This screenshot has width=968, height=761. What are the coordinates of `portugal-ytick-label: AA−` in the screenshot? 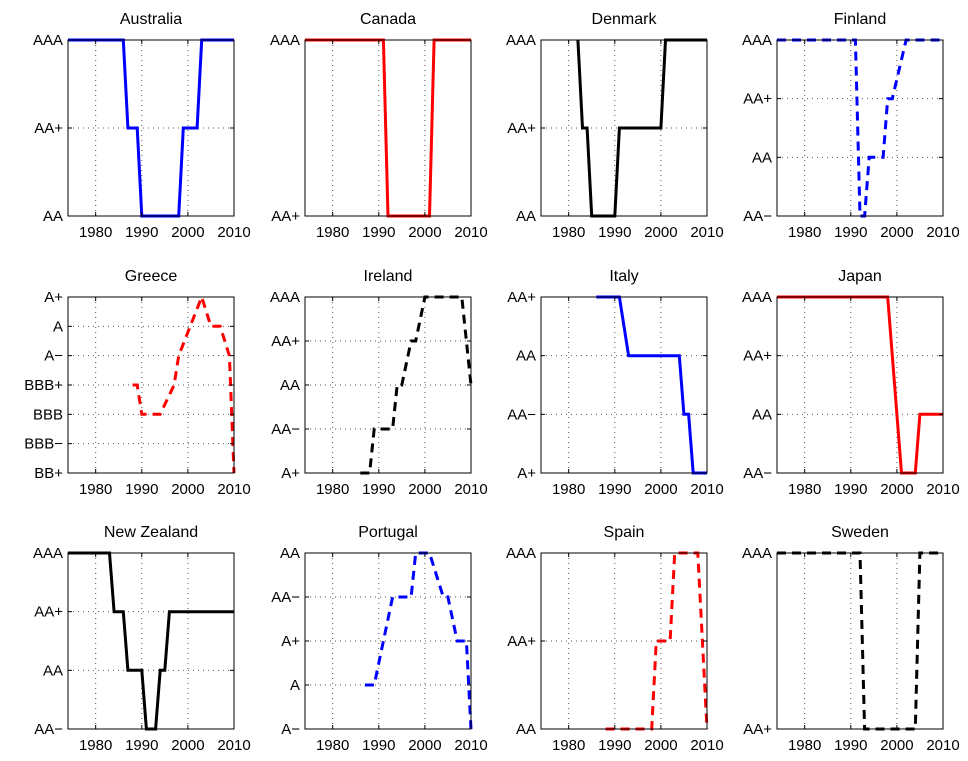 It's located at (285, 597).